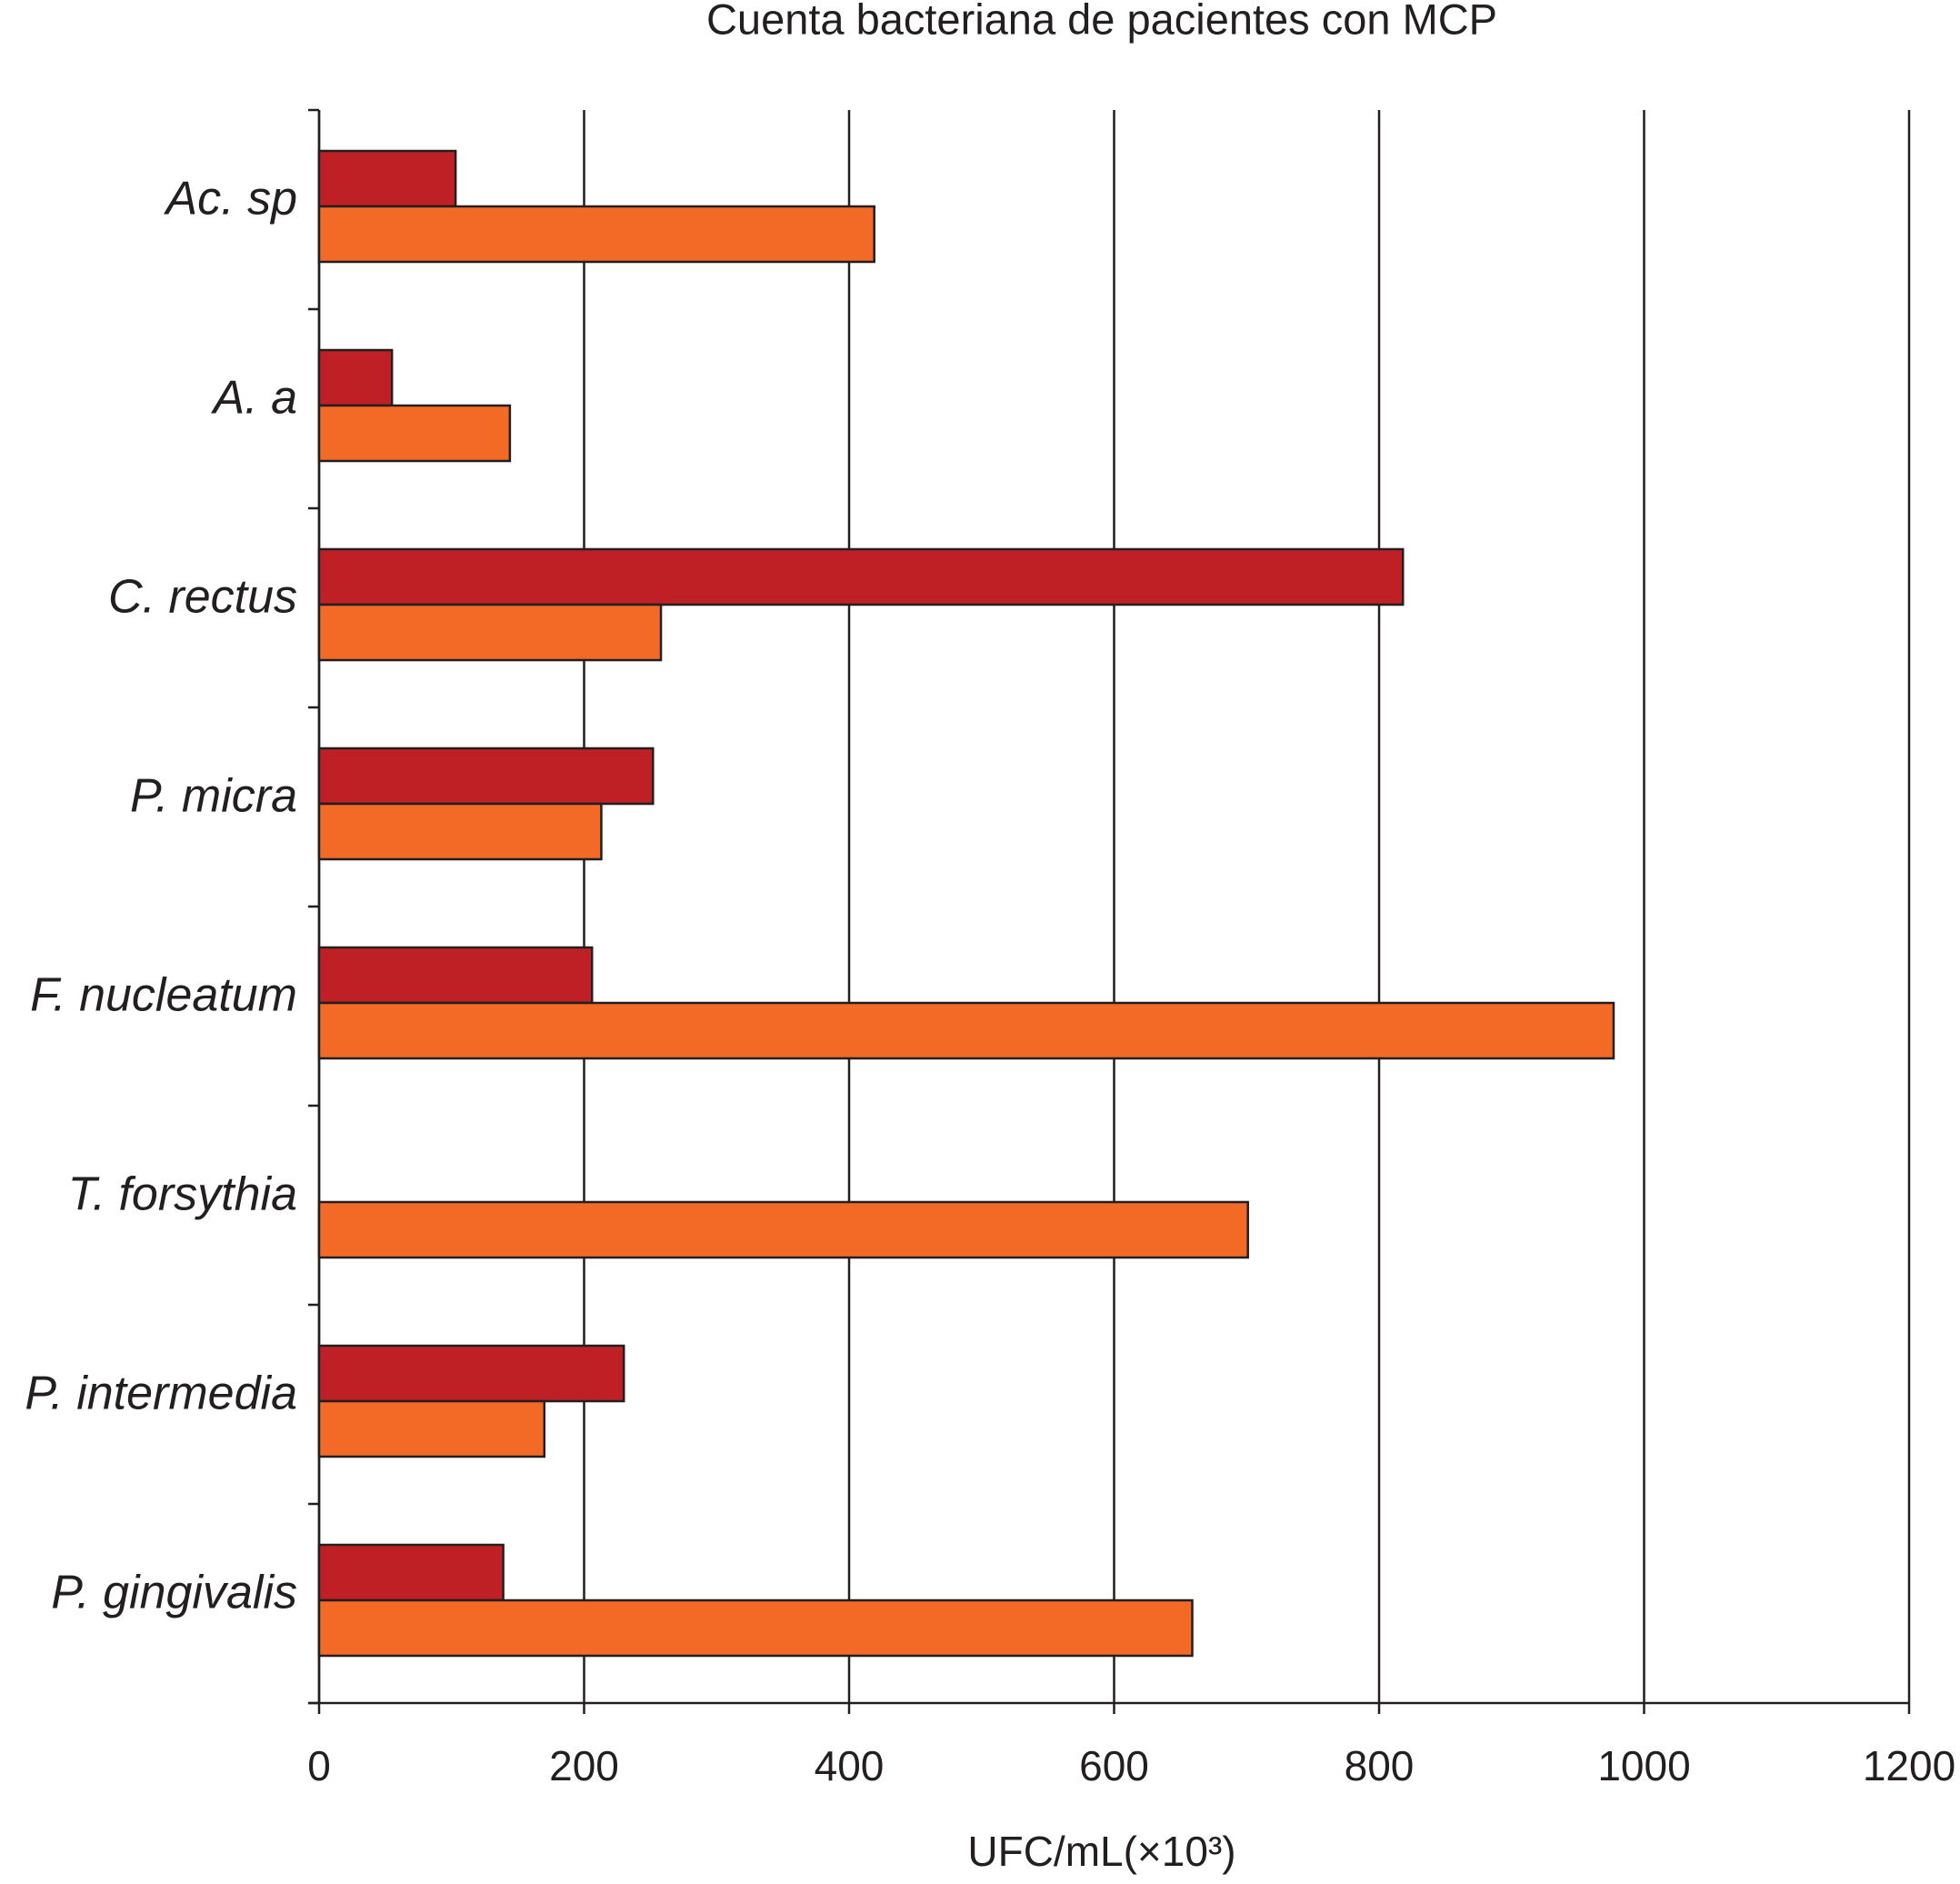  What do you see at coordinates (1643, 1765) in the screenshot?
I see `x-tick-label: 1000` at bounding box center [1643, 1765].